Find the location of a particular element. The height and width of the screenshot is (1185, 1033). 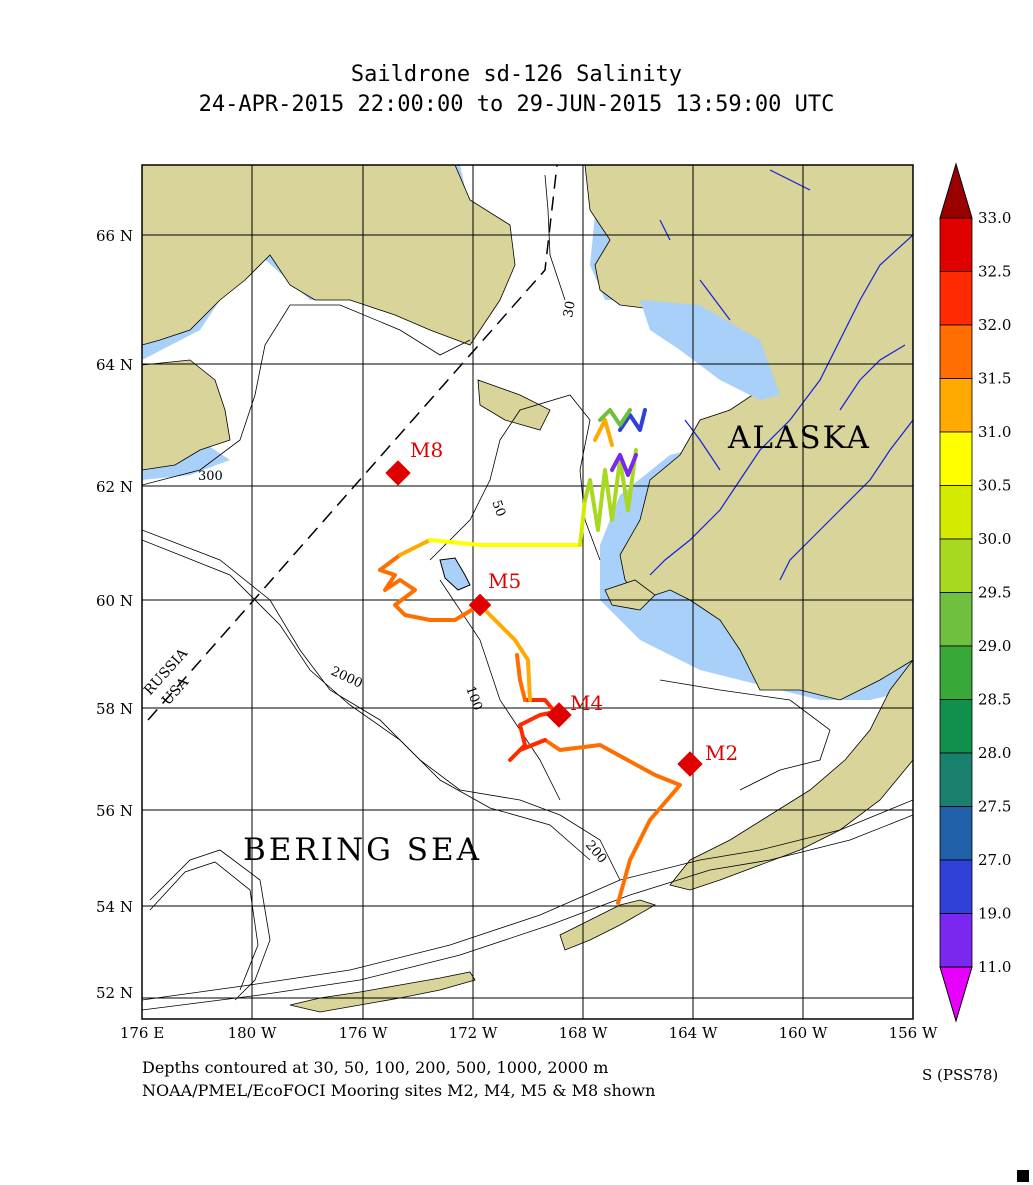

mooring-label-m5: M5 is located at coordinates (504, 581).